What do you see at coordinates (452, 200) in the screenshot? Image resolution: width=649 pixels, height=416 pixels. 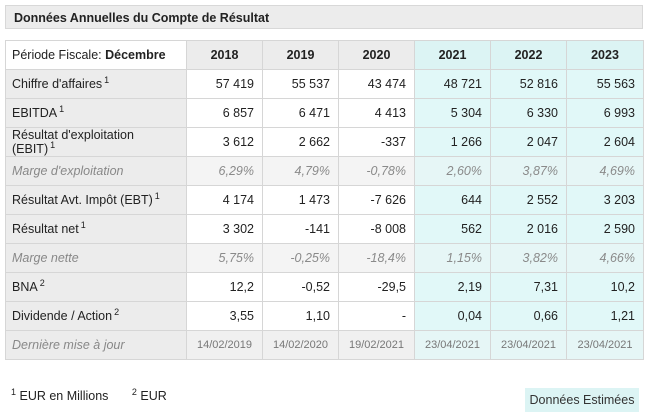 I see `table-cell-estimated: 644` at bounding box center [452, 200].